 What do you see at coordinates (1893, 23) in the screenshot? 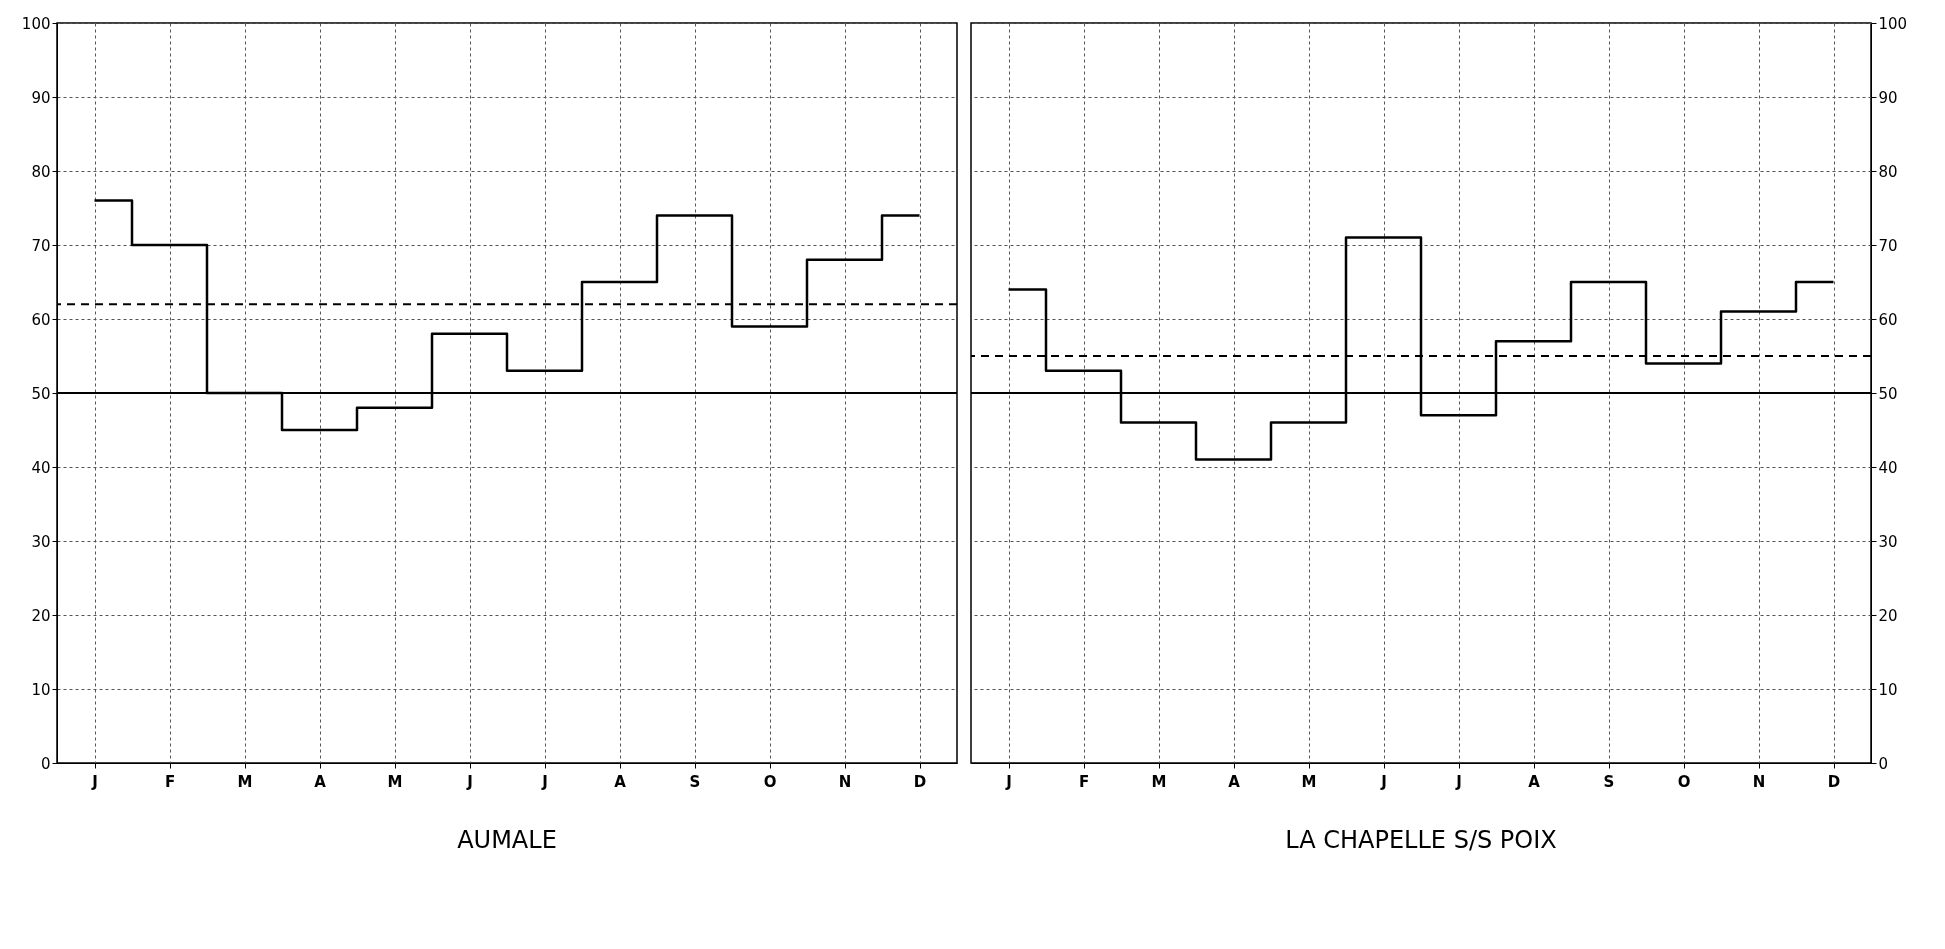
I see `y2-tick-label: 100` at bounding box center [1893, 23].